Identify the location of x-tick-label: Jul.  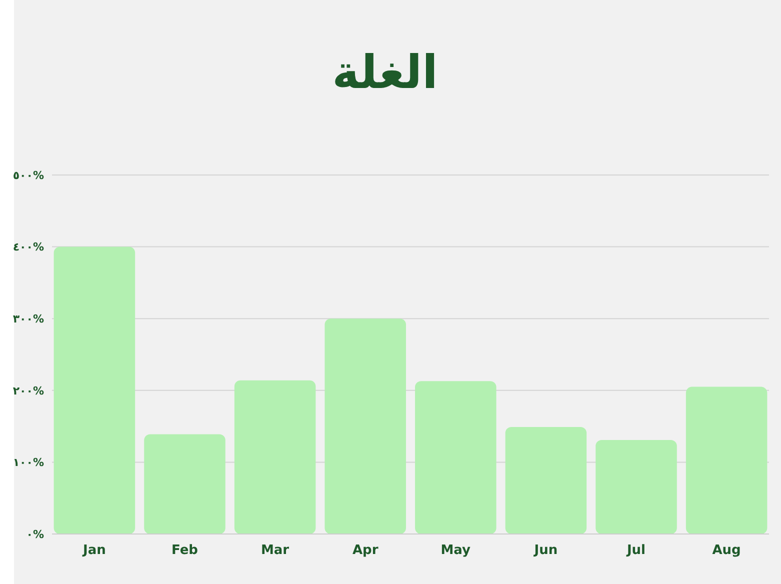
(636, 550).